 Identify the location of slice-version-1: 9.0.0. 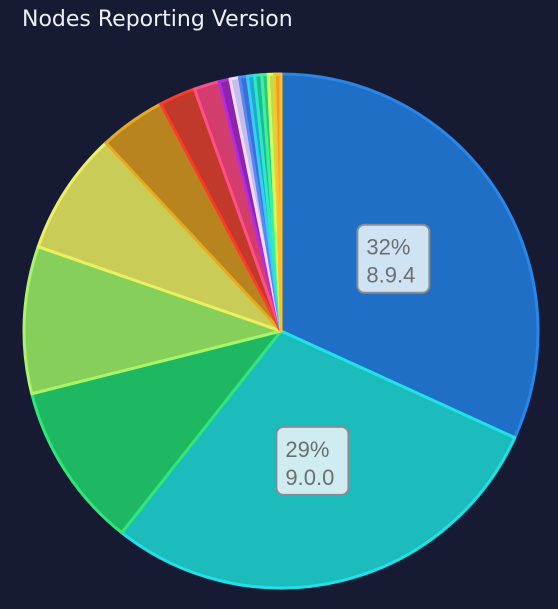
(309, 477).